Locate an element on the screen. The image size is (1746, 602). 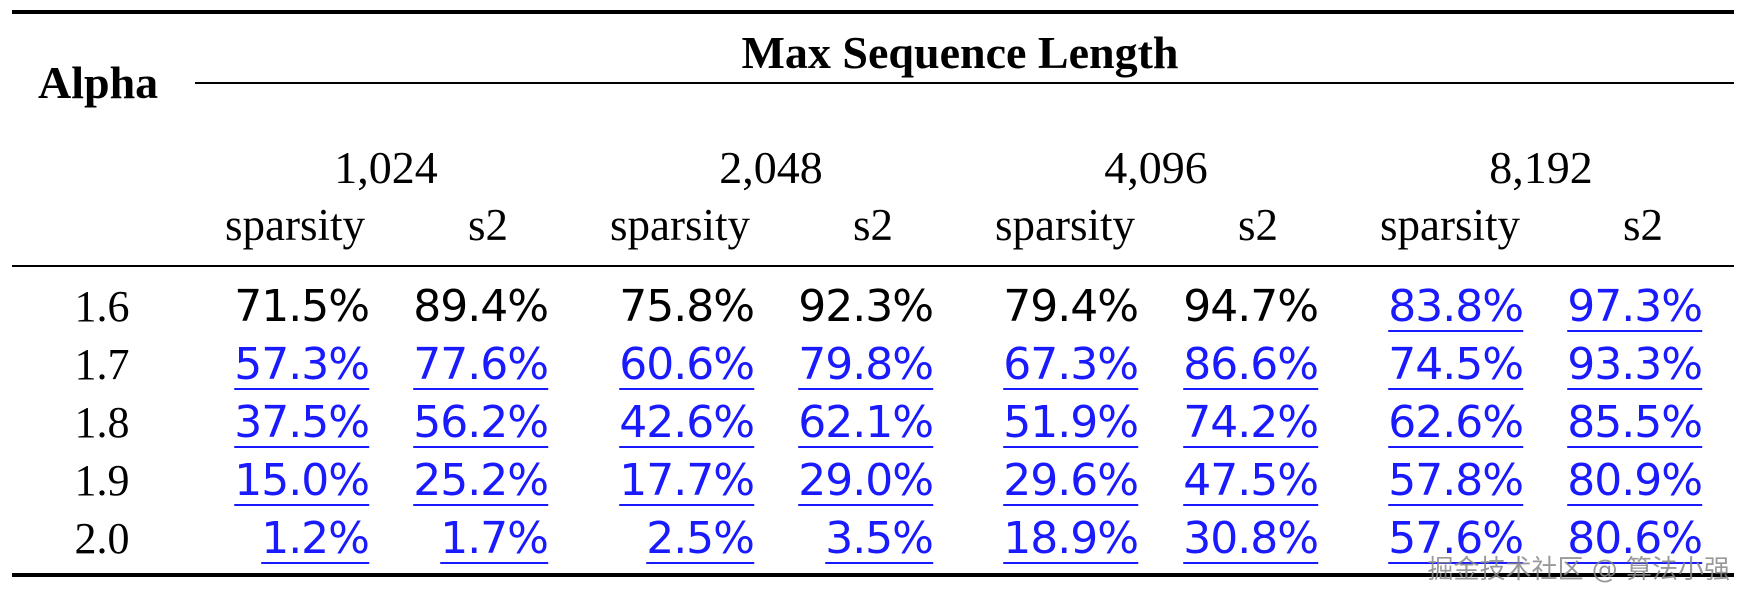
sparsity-cell: 67.3% is located at coordinates (1071, 364).